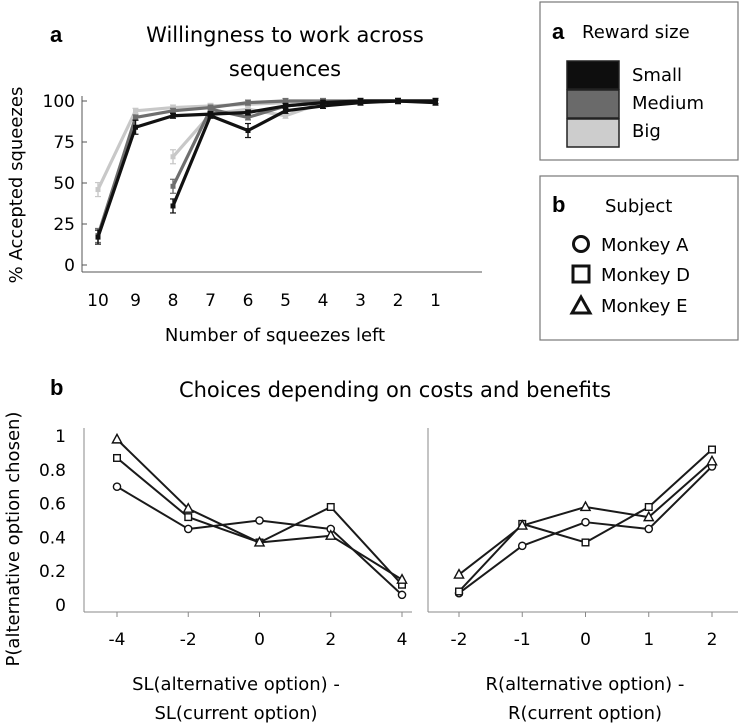 This screenshot has width=742, height=727. Describe the element at coordinates (398, 301) in the screenshot. I see `a-x-tick-label: 2` at that location.